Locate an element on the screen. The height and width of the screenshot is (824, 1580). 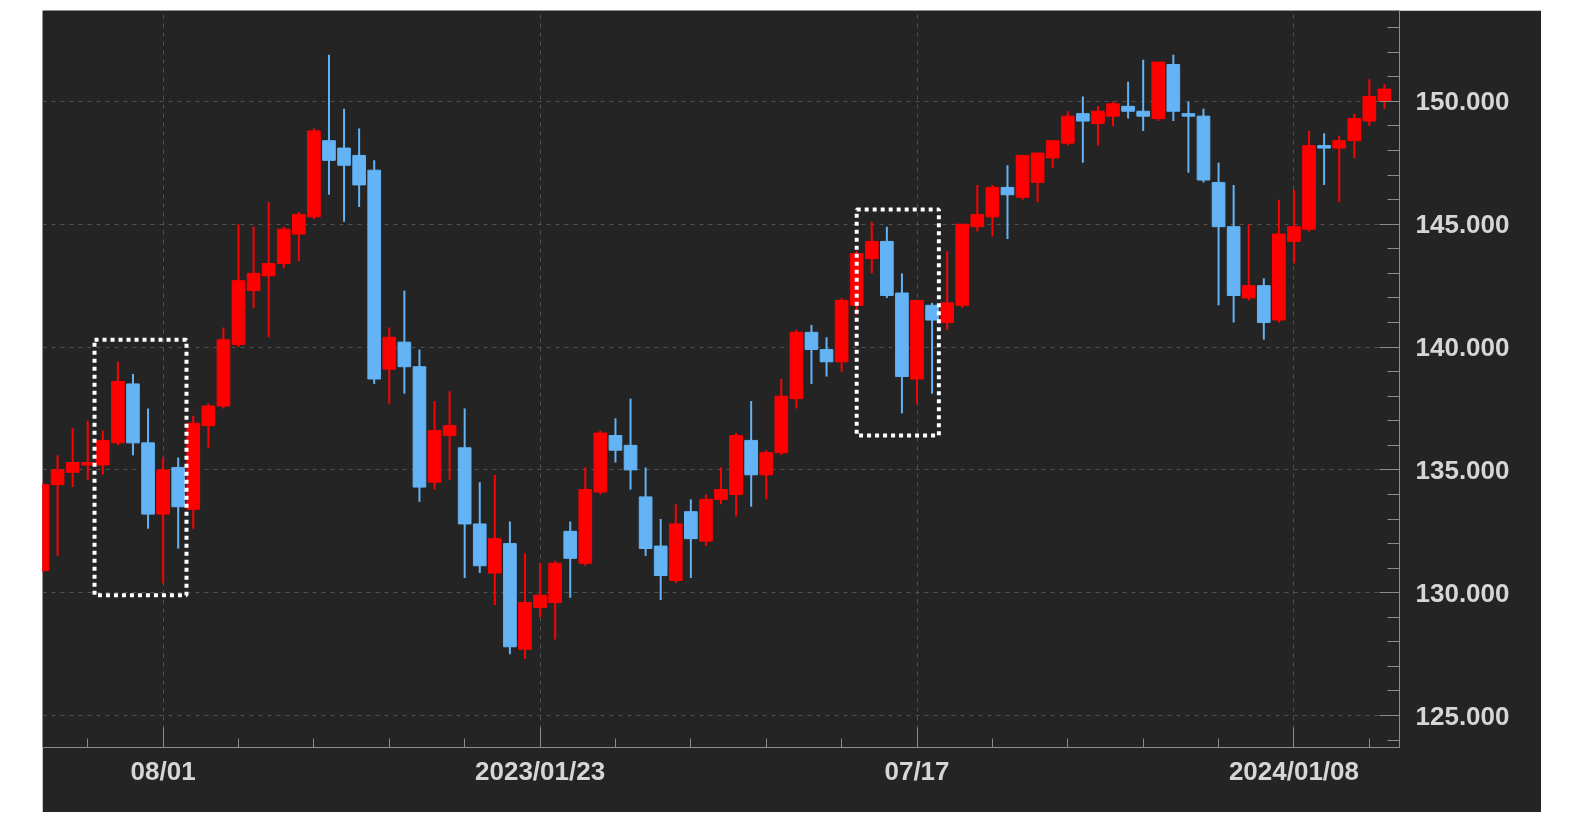
x-tick-label: 2024/01/08 is located at coordinates (1294, 770).